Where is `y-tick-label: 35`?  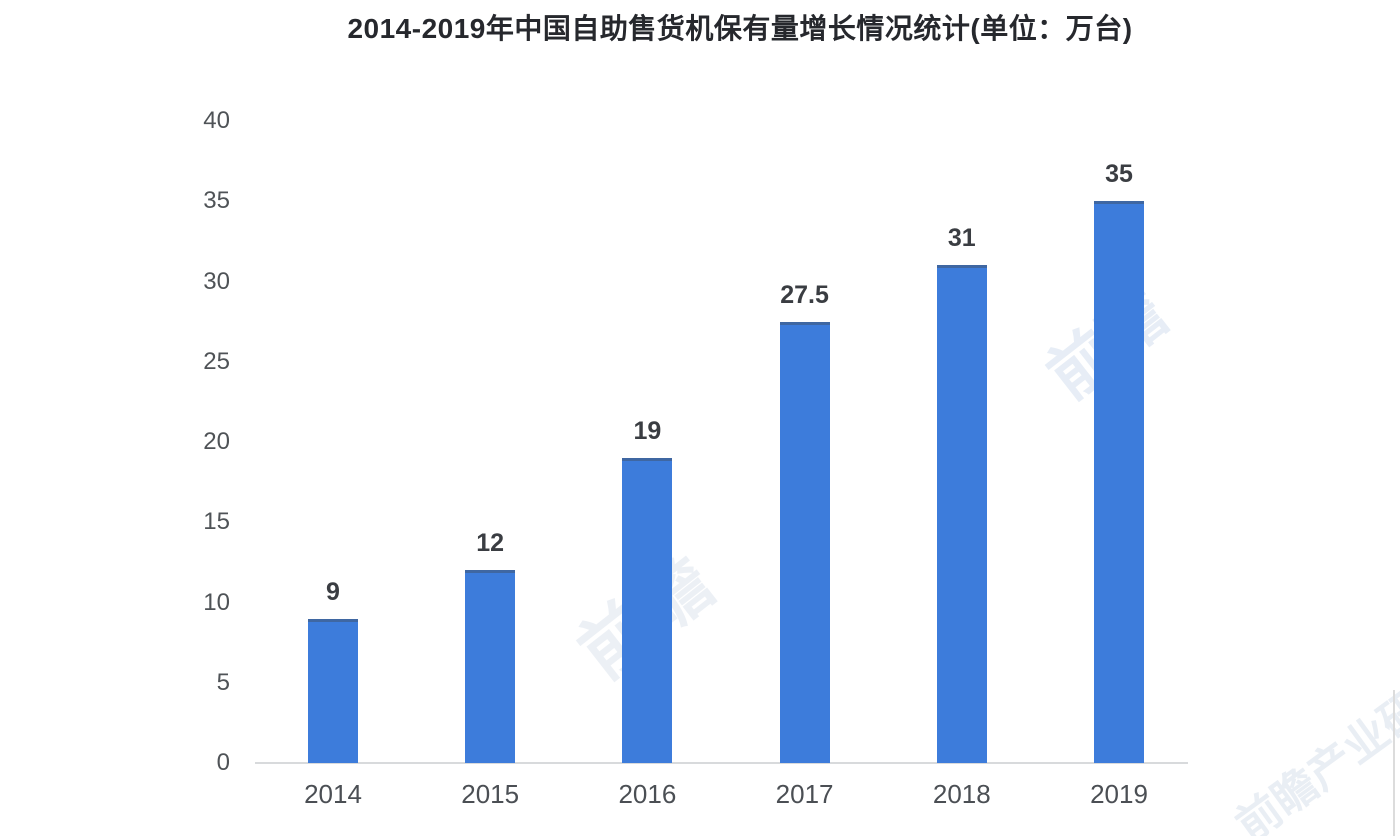 y-tick-label: 35 is located at coordinates (216, 201).